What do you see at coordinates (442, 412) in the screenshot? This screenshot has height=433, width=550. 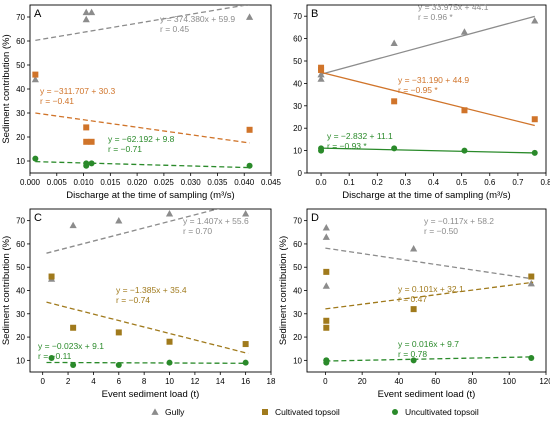 I see `legend-label: Uncultivated topsoil` at bounding box center [442, 412].